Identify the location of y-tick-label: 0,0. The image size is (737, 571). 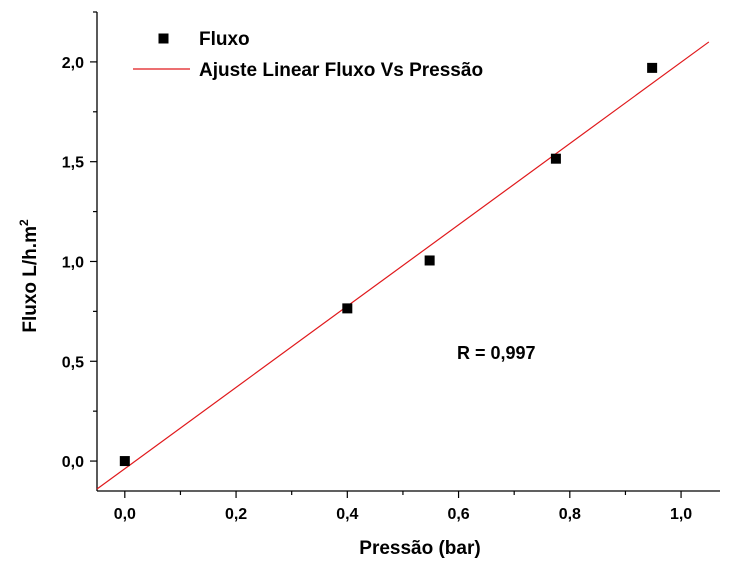
(73, 462).